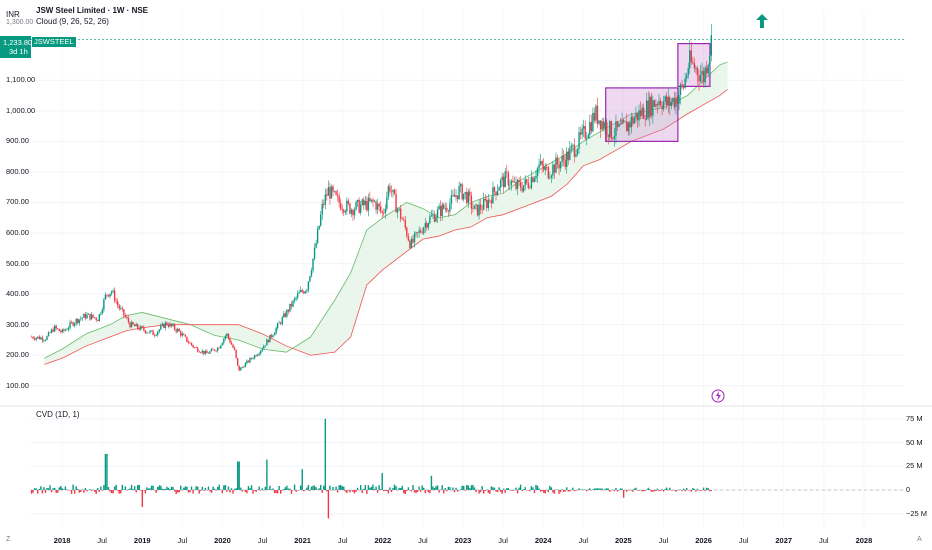  What do you see at coordinates (463, 540) in the screenshot?
I see `x-tick-label: 2023` at bounding box center [463, 540].